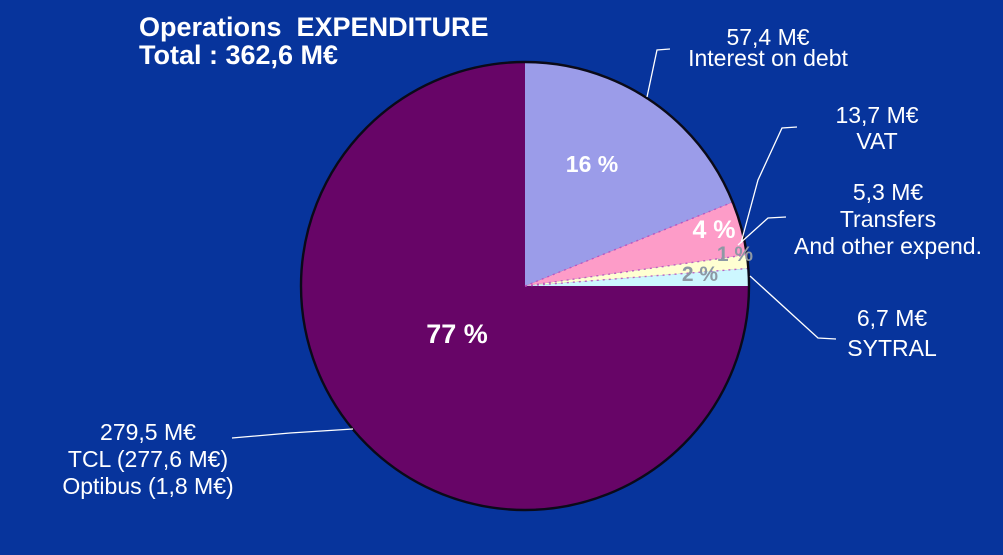 This screenshot has height=555, width=1003. What do you see at coordinates (735, 254) in the screenshot?
I see `pct-label-transfers-and-other-expend: 1 %` at bounding box center [735, 254].